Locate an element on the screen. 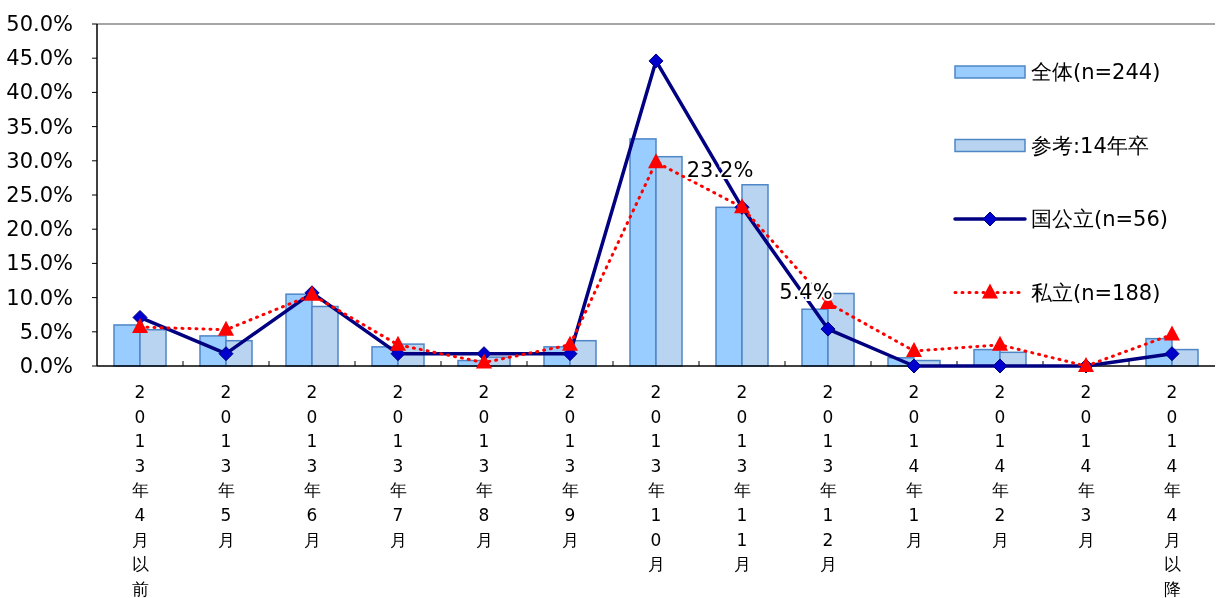  x-tick-label: 2014年2月 is located at coordinates (1000, 466).